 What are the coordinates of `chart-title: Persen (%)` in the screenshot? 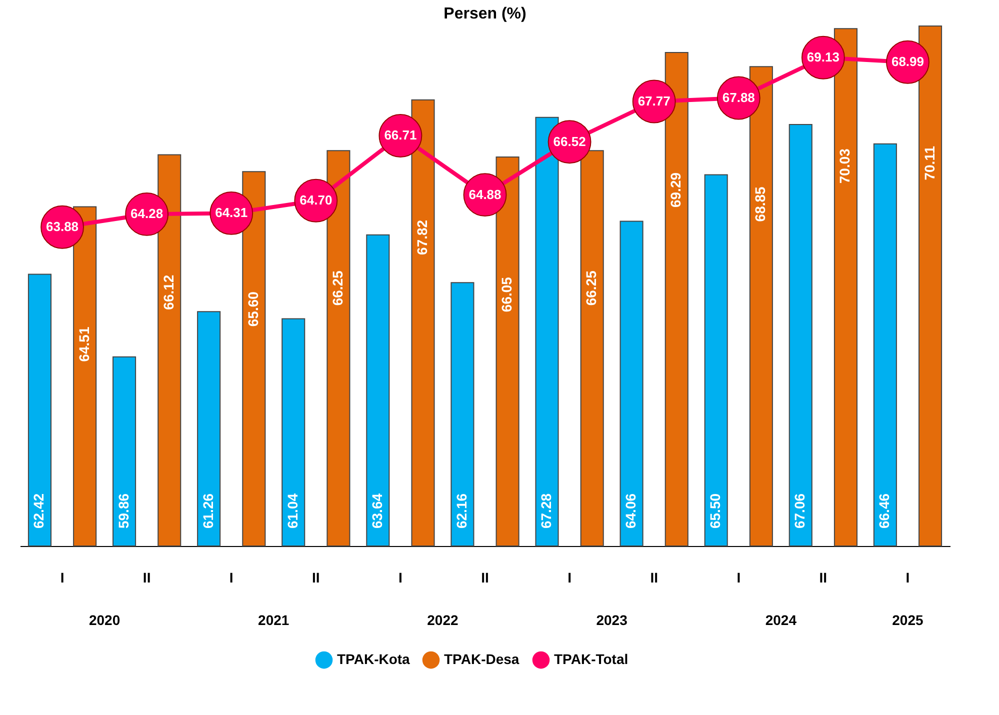 It's located at (485, 14).